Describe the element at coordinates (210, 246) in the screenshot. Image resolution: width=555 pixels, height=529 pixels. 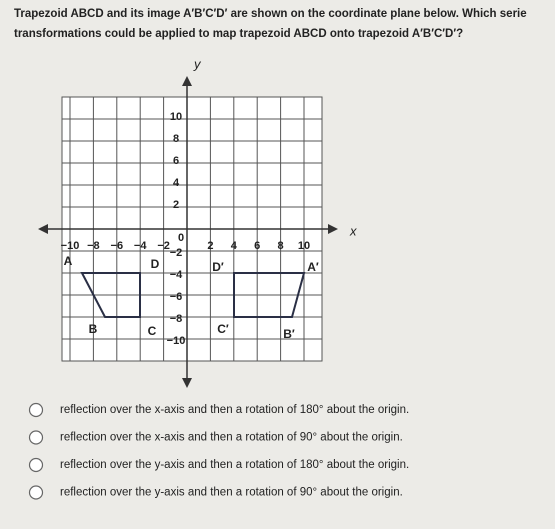
I see `x-tick-label: 2` at that location.